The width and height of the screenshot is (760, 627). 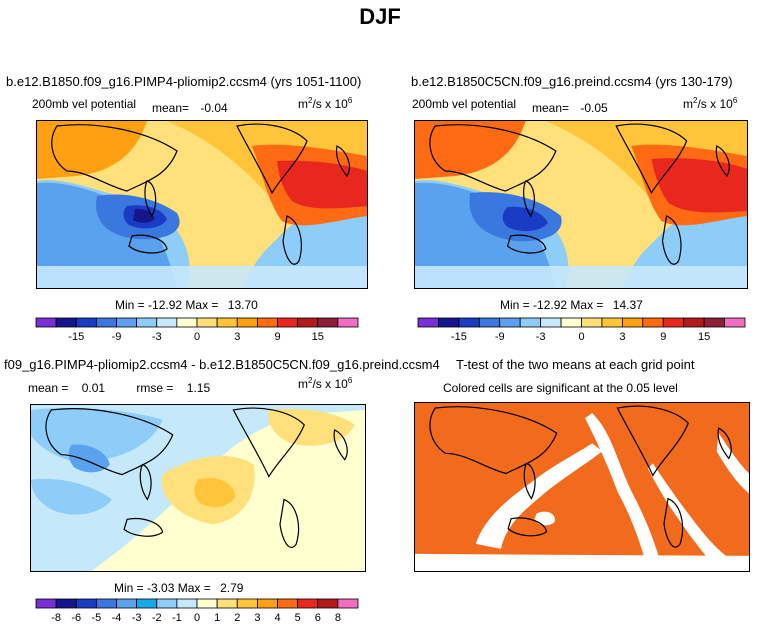 What do you see at coordinates (177, 618) in the screenshot?
I see `colorbar-tick-label: -1` at bounding box center [177, 618].